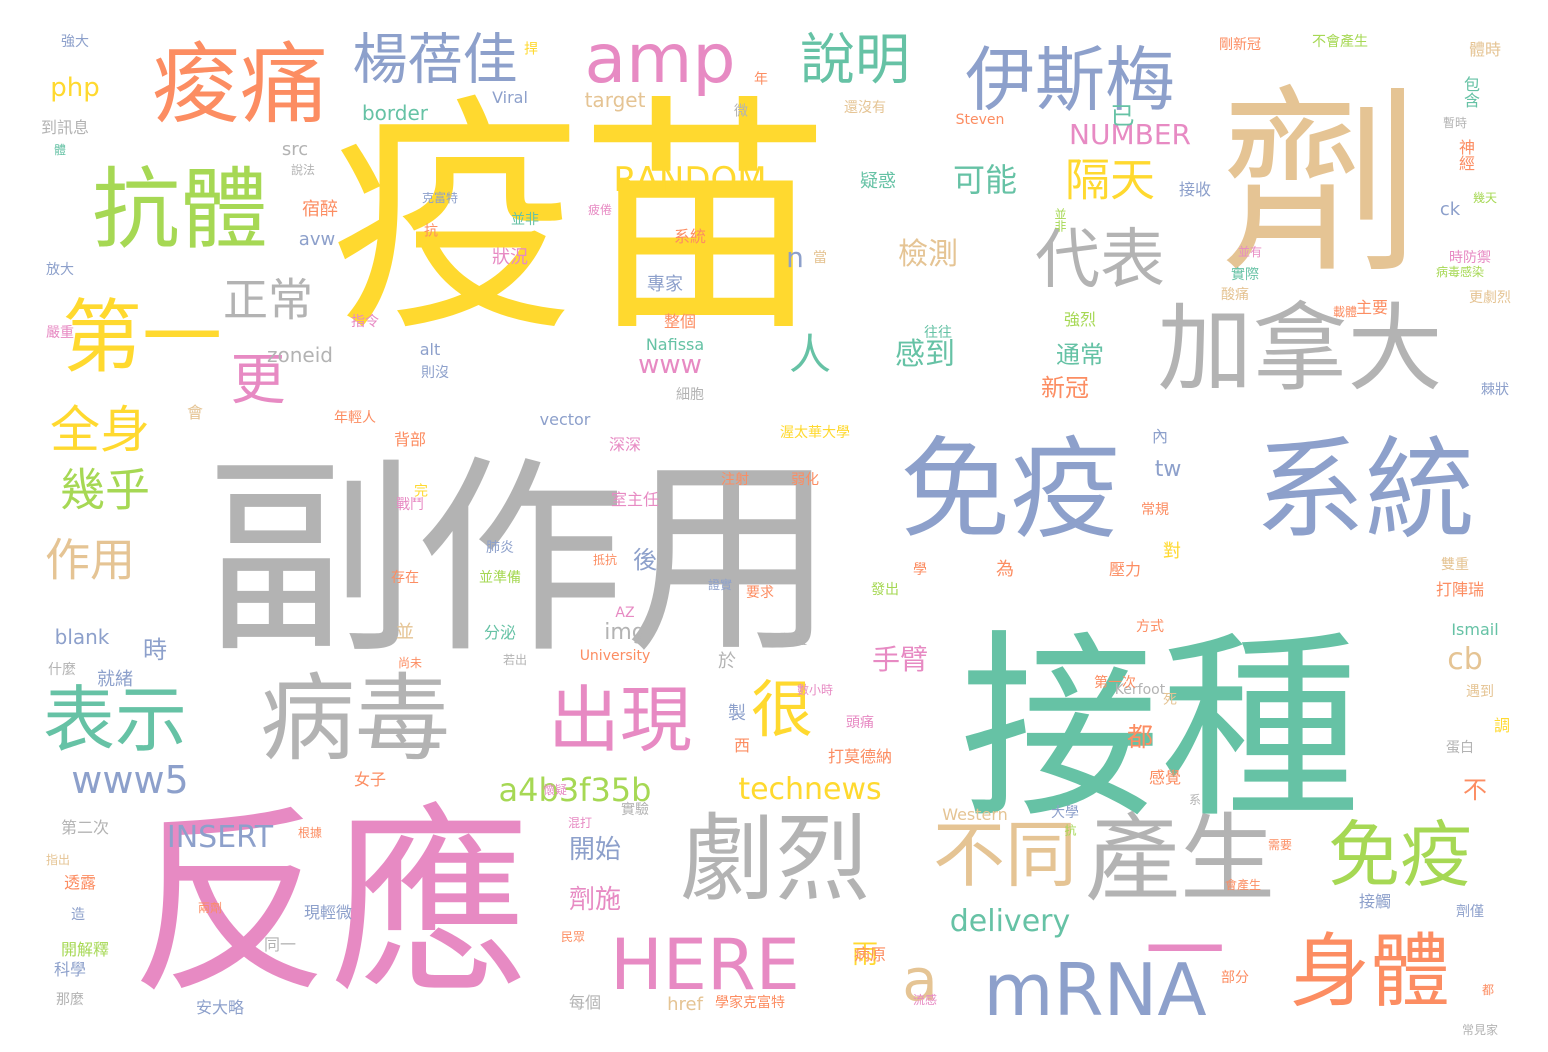  Describe the element at coordinates (1170, 550) in the screenshot. I see `word-cloud-term: 對` at that location.